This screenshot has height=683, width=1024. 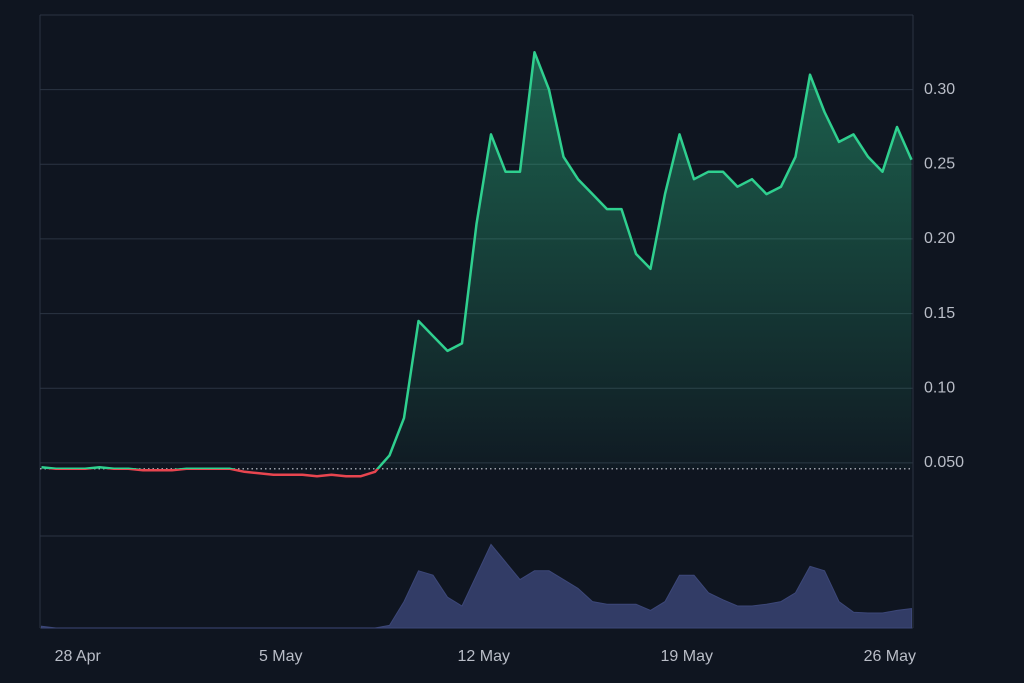 What do you see at coordinates (687, 656) in the screenshot?
I see `x-tick-label: 19 May` at bounding box center [687, 656].